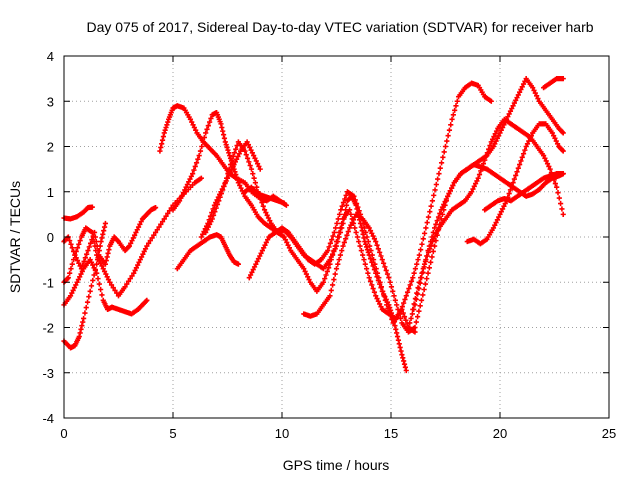 Image resolution: width=640 pixels, height=480 pixels. What do you see at coordinates (63, 433) in the screenshot?
I see `x-tick-label: 0` at bounding box center [63, 433].